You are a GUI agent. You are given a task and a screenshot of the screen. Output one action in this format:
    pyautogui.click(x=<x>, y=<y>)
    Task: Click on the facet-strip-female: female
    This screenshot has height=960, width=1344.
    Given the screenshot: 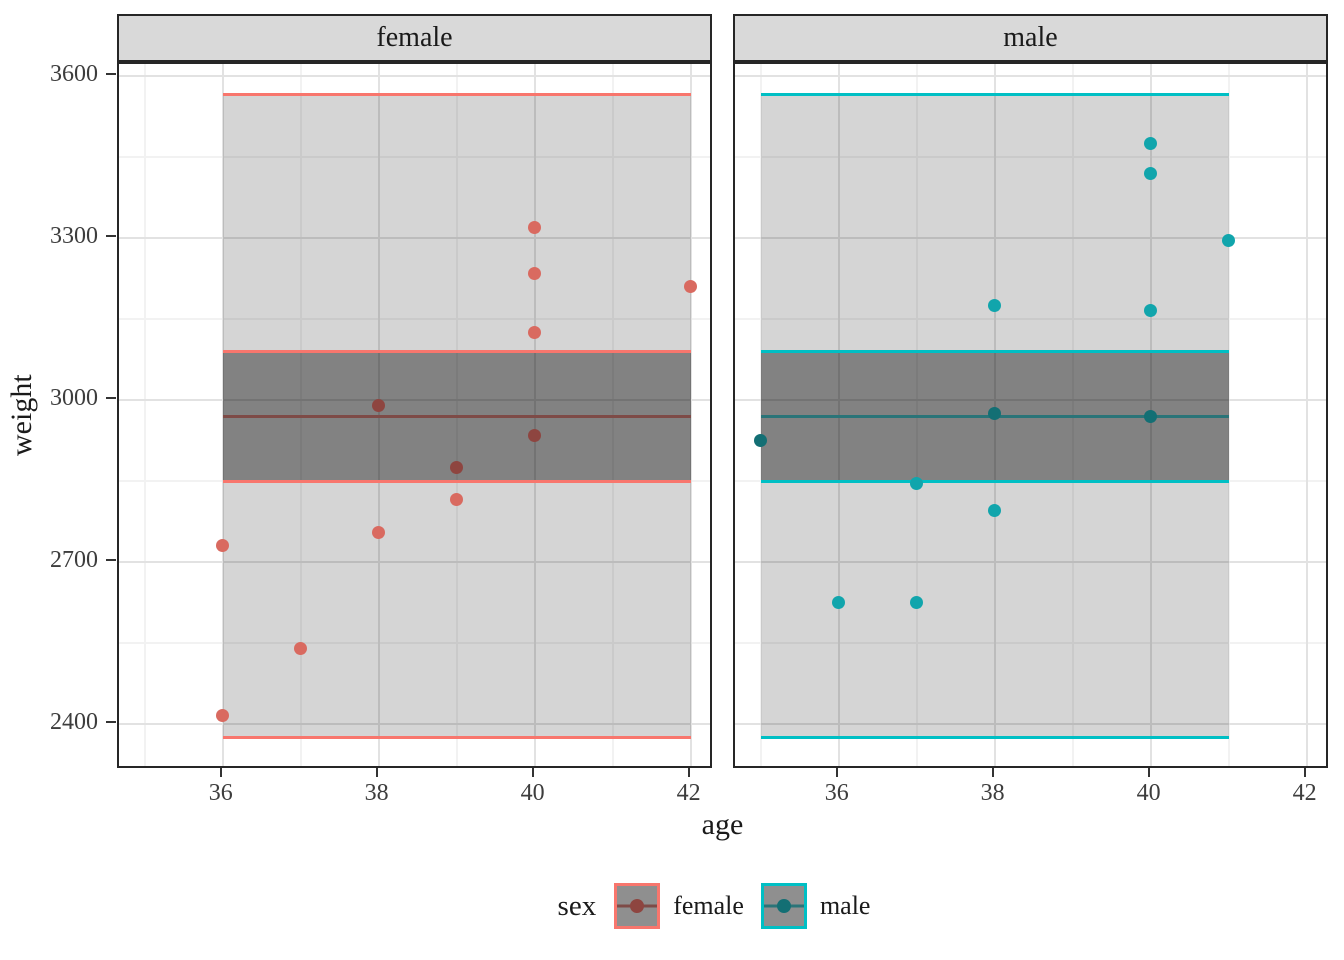 What is the action you would take?
    pyautogui.click(x=414, y=38)
    